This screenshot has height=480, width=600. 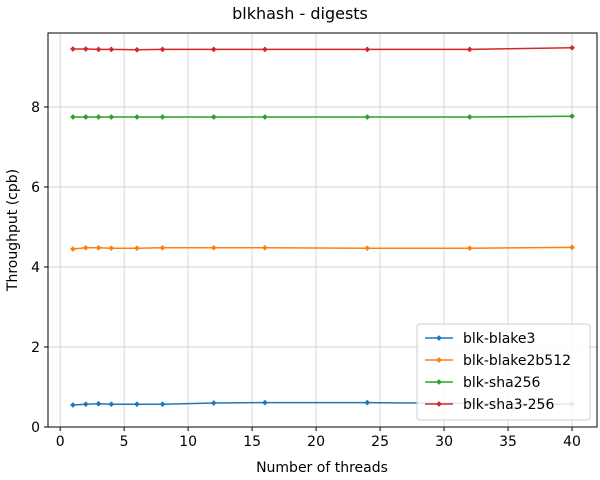 What do you see at coordinates (508, 405) in the screenshot?
I see `legend-label: blk-sha3-256` at bounding box center [508, 405].